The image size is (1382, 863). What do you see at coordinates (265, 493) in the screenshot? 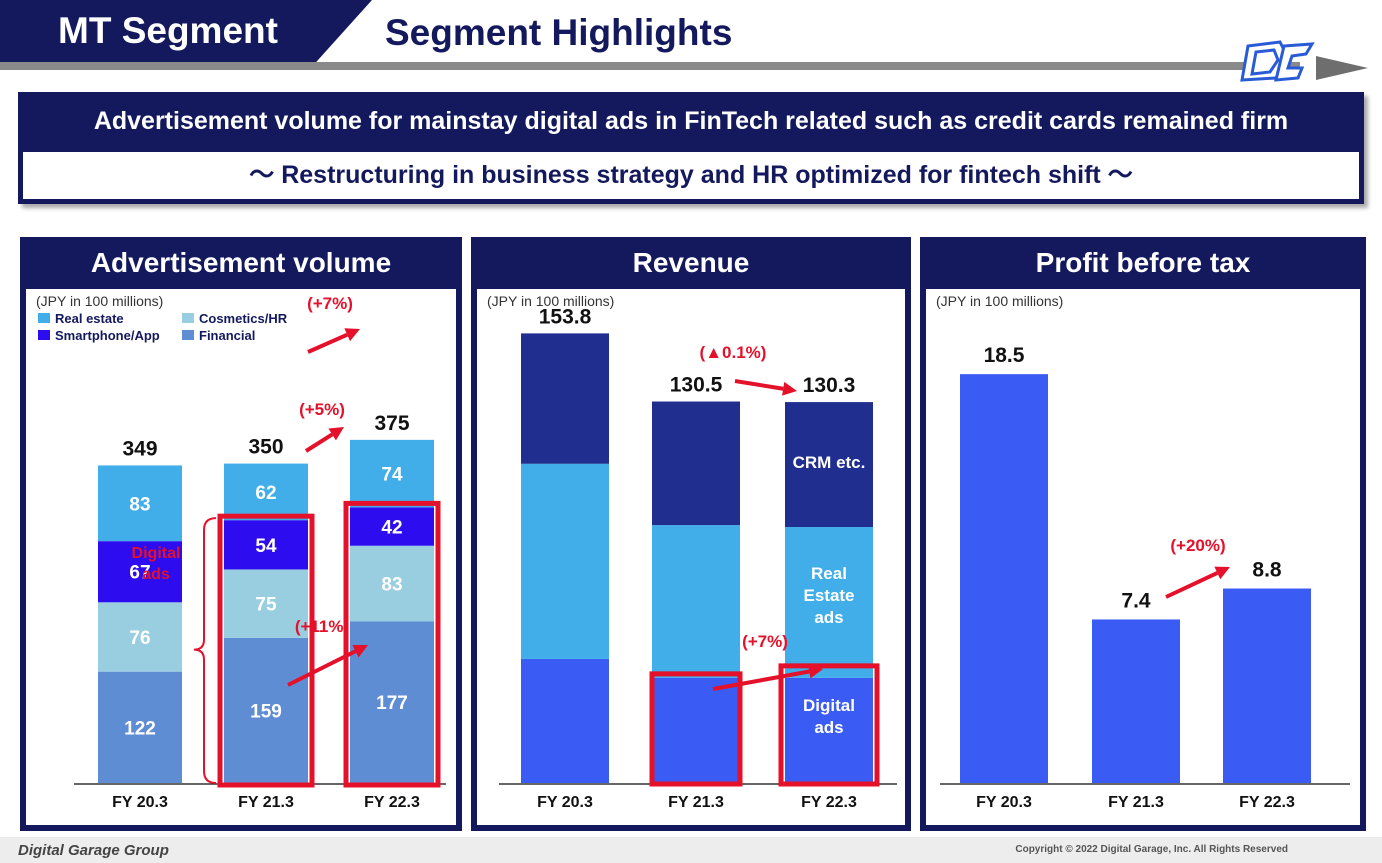
I see `data-label: 62` at bounding box center [265, 493].